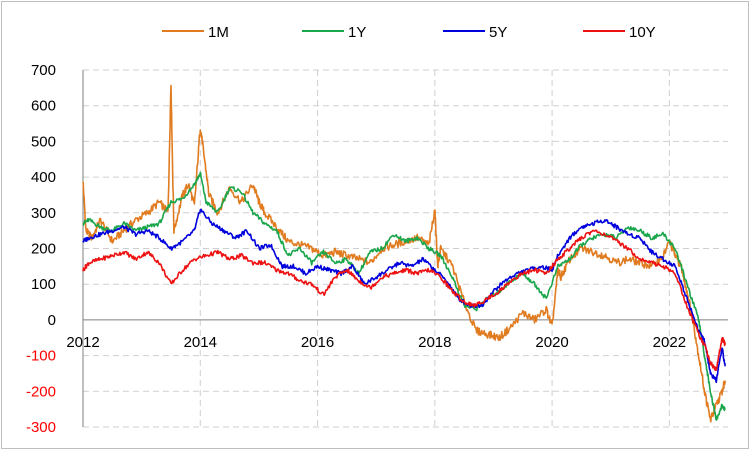 The width and height of the screenshot is (752, 452). I want to click on y-tick-label: -300, so click(41, 427).